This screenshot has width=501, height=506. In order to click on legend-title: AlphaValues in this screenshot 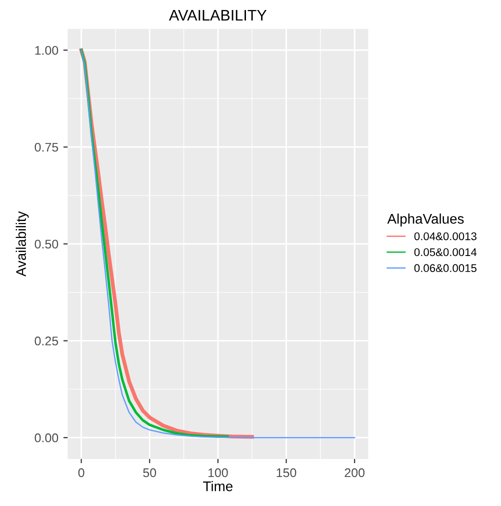, I will do `click(425, 220)`.